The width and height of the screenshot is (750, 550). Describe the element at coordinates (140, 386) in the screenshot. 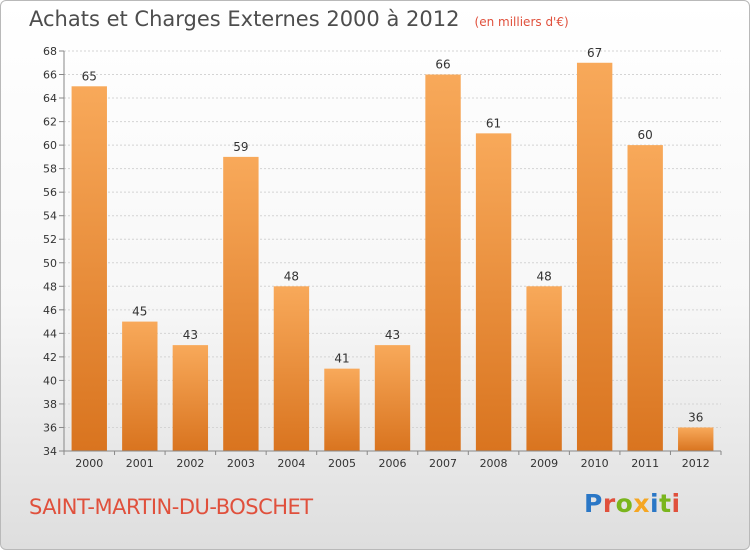

I see `bar-2001` at that location.